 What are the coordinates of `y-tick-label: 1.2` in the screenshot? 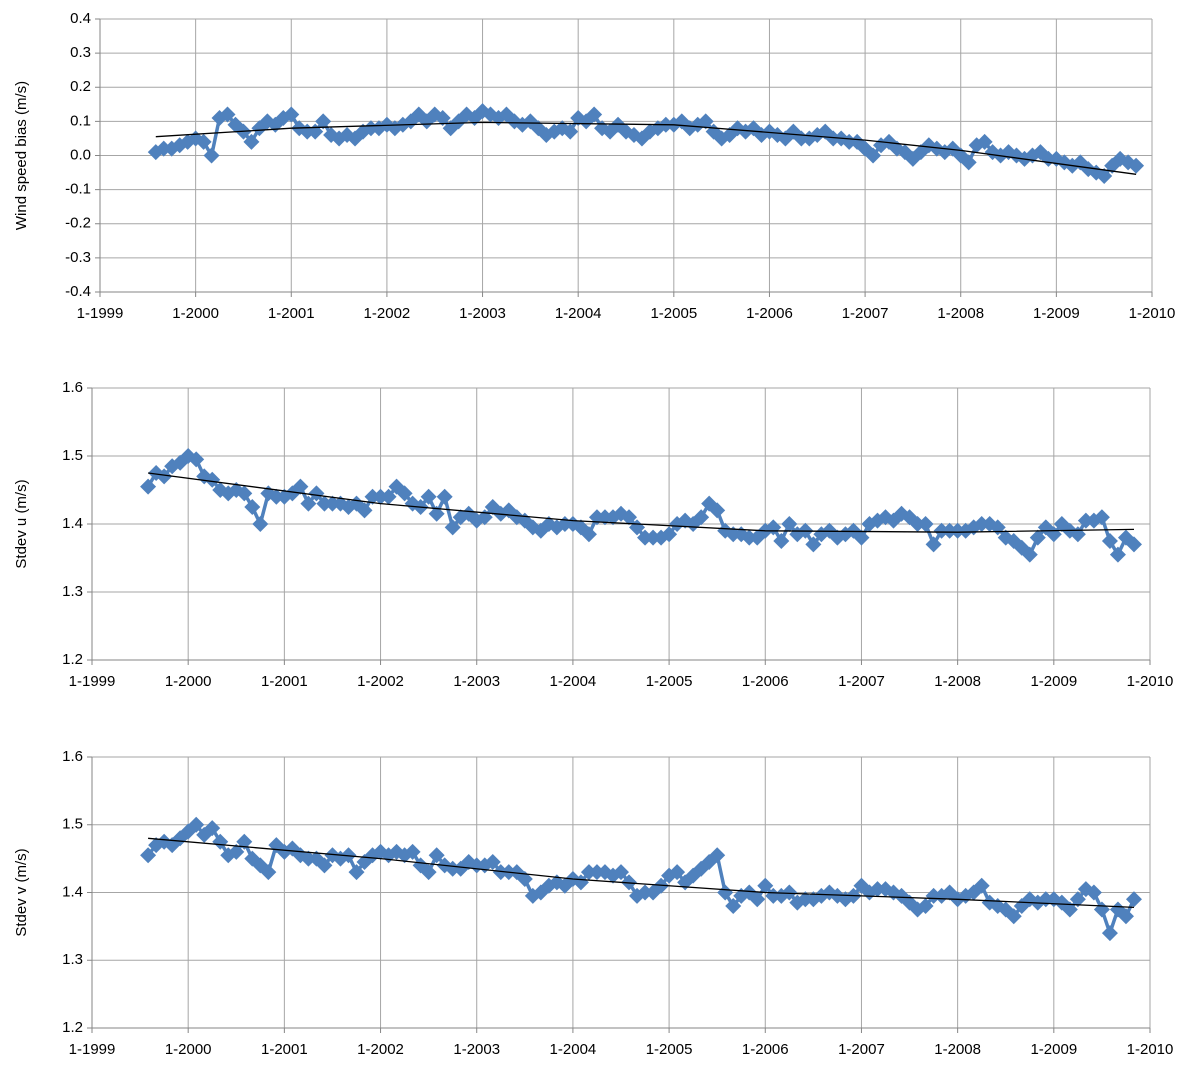 It's located at (72, 1027).